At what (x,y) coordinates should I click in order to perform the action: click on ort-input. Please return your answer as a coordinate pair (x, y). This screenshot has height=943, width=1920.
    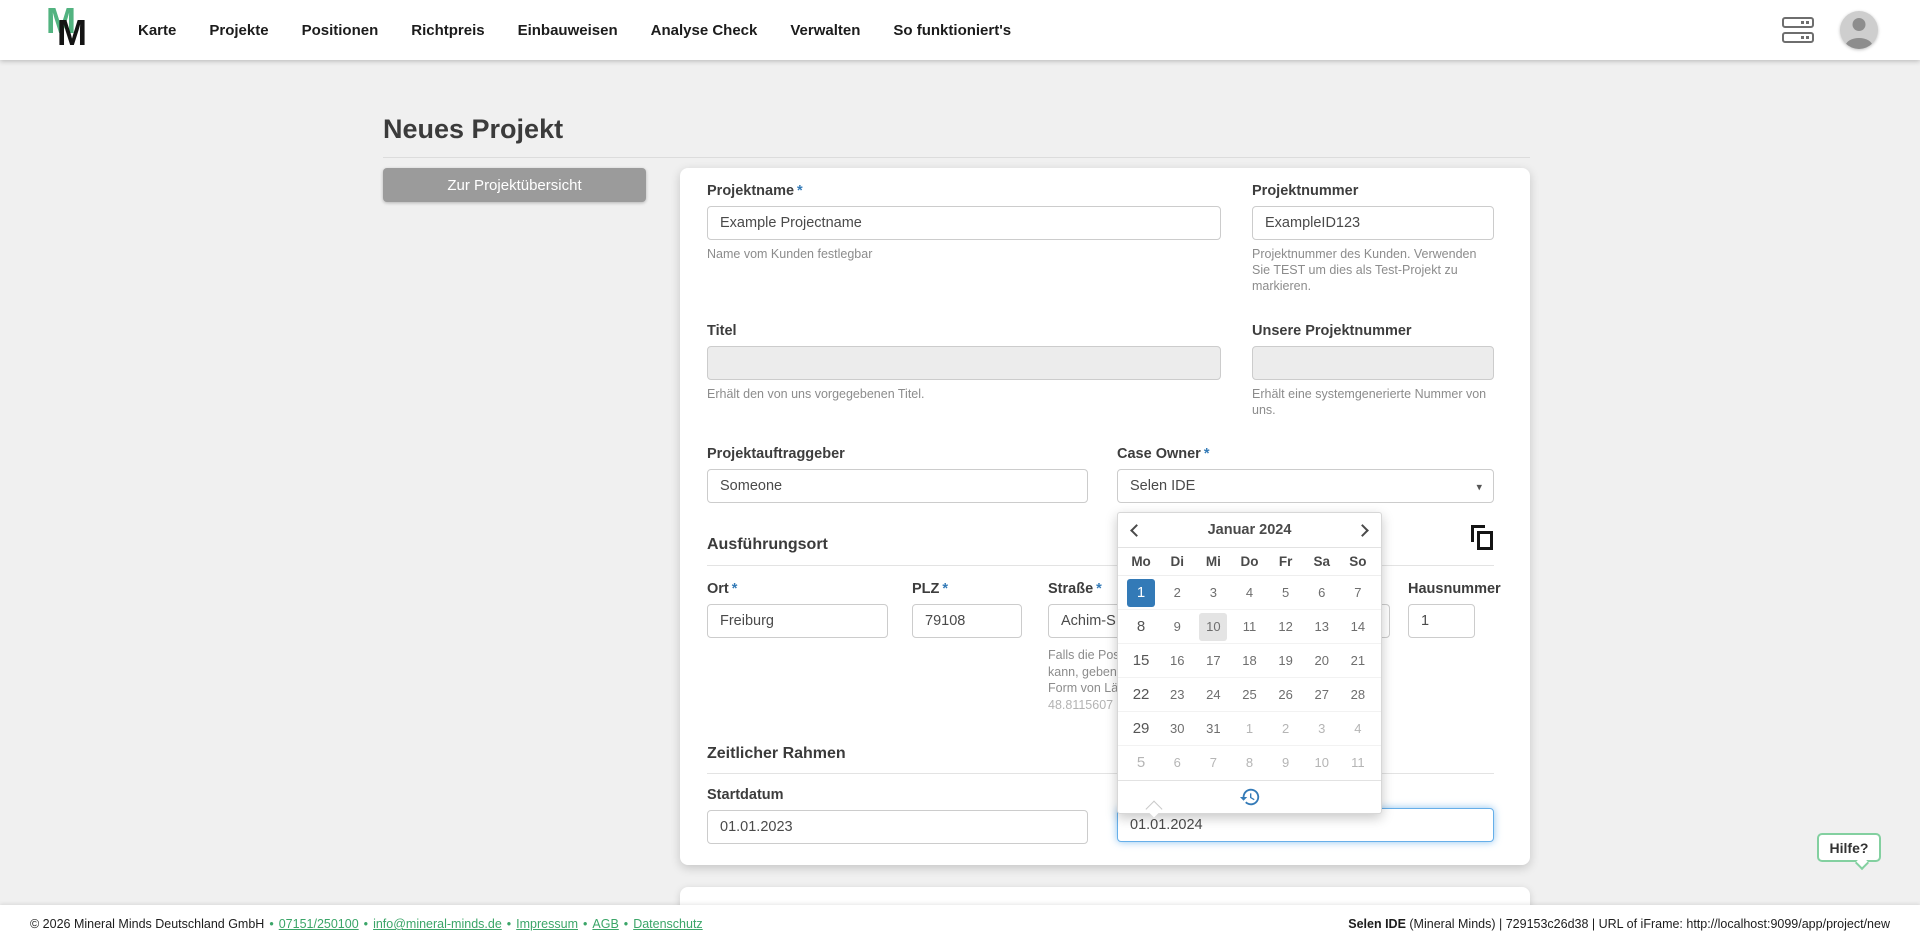
    Looking at the image, I should click on (797, 621).